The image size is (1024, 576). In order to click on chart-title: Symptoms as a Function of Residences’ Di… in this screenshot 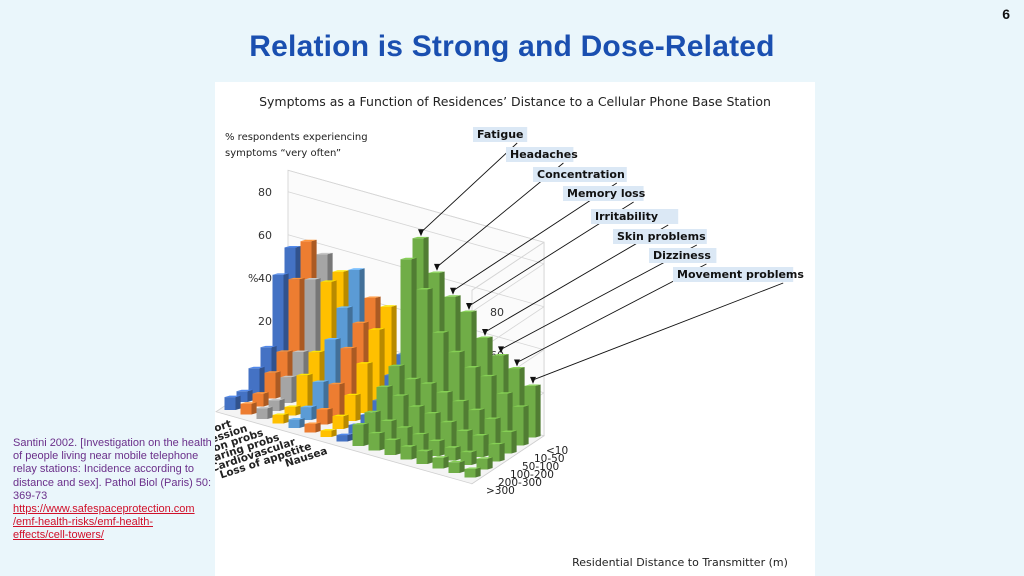, I will do `click(515, 101)`.